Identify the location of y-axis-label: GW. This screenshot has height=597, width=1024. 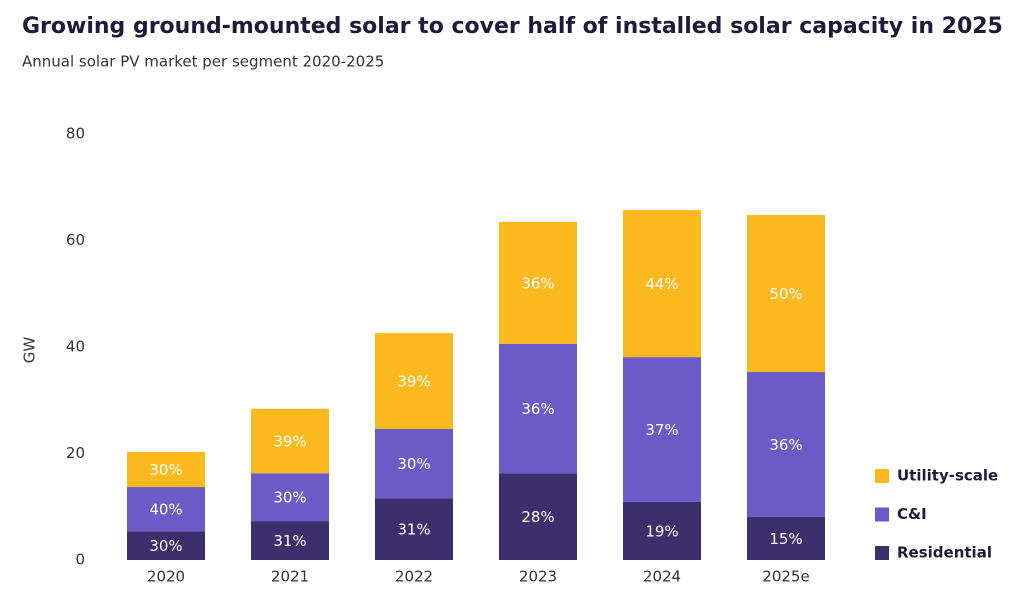
(30, 350).